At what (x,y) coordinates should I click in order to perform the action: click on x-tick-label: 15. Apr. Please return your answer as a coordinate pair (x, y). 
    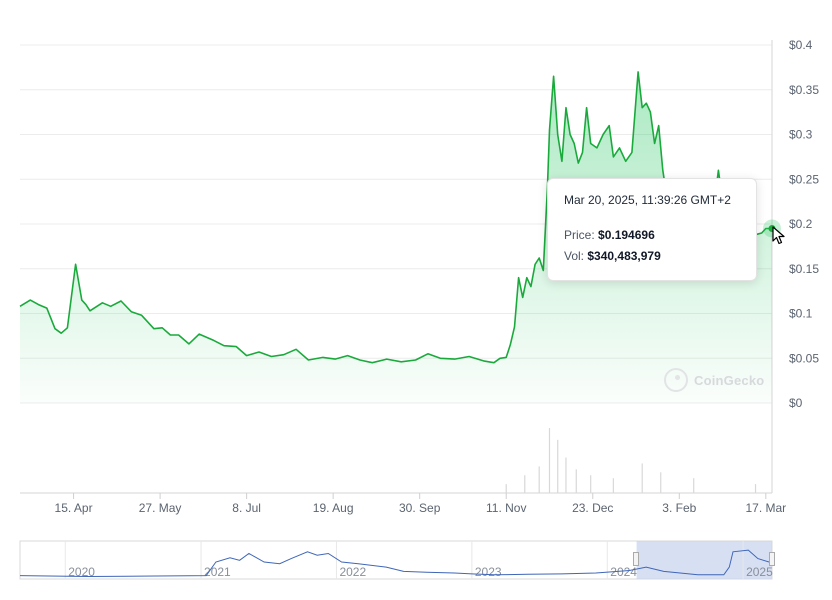
    Looking at the image, I should click on (74, 508).